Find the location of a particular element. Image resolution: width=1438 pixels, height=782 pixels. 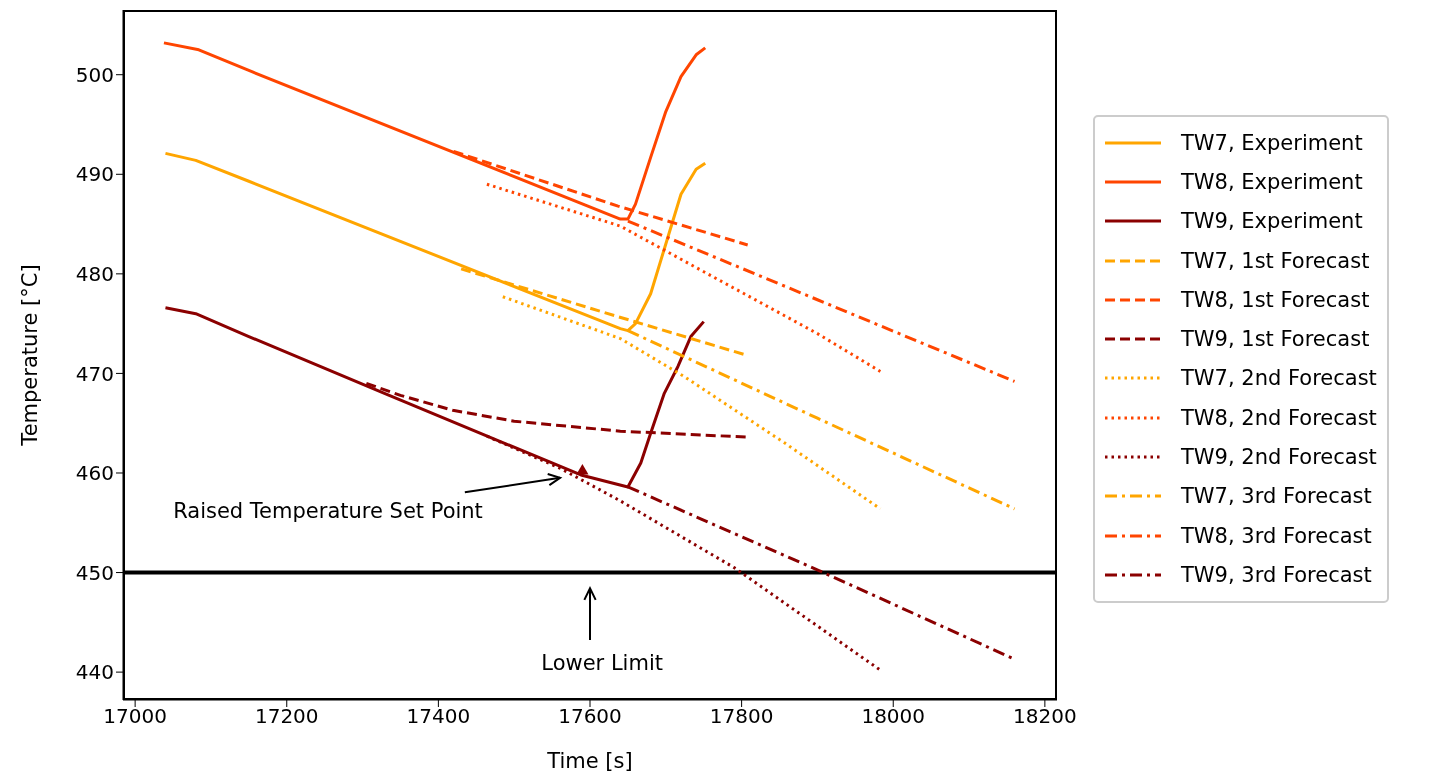

legend-label: TW8, 1st Forecast is located at coordinates (1275, 299).